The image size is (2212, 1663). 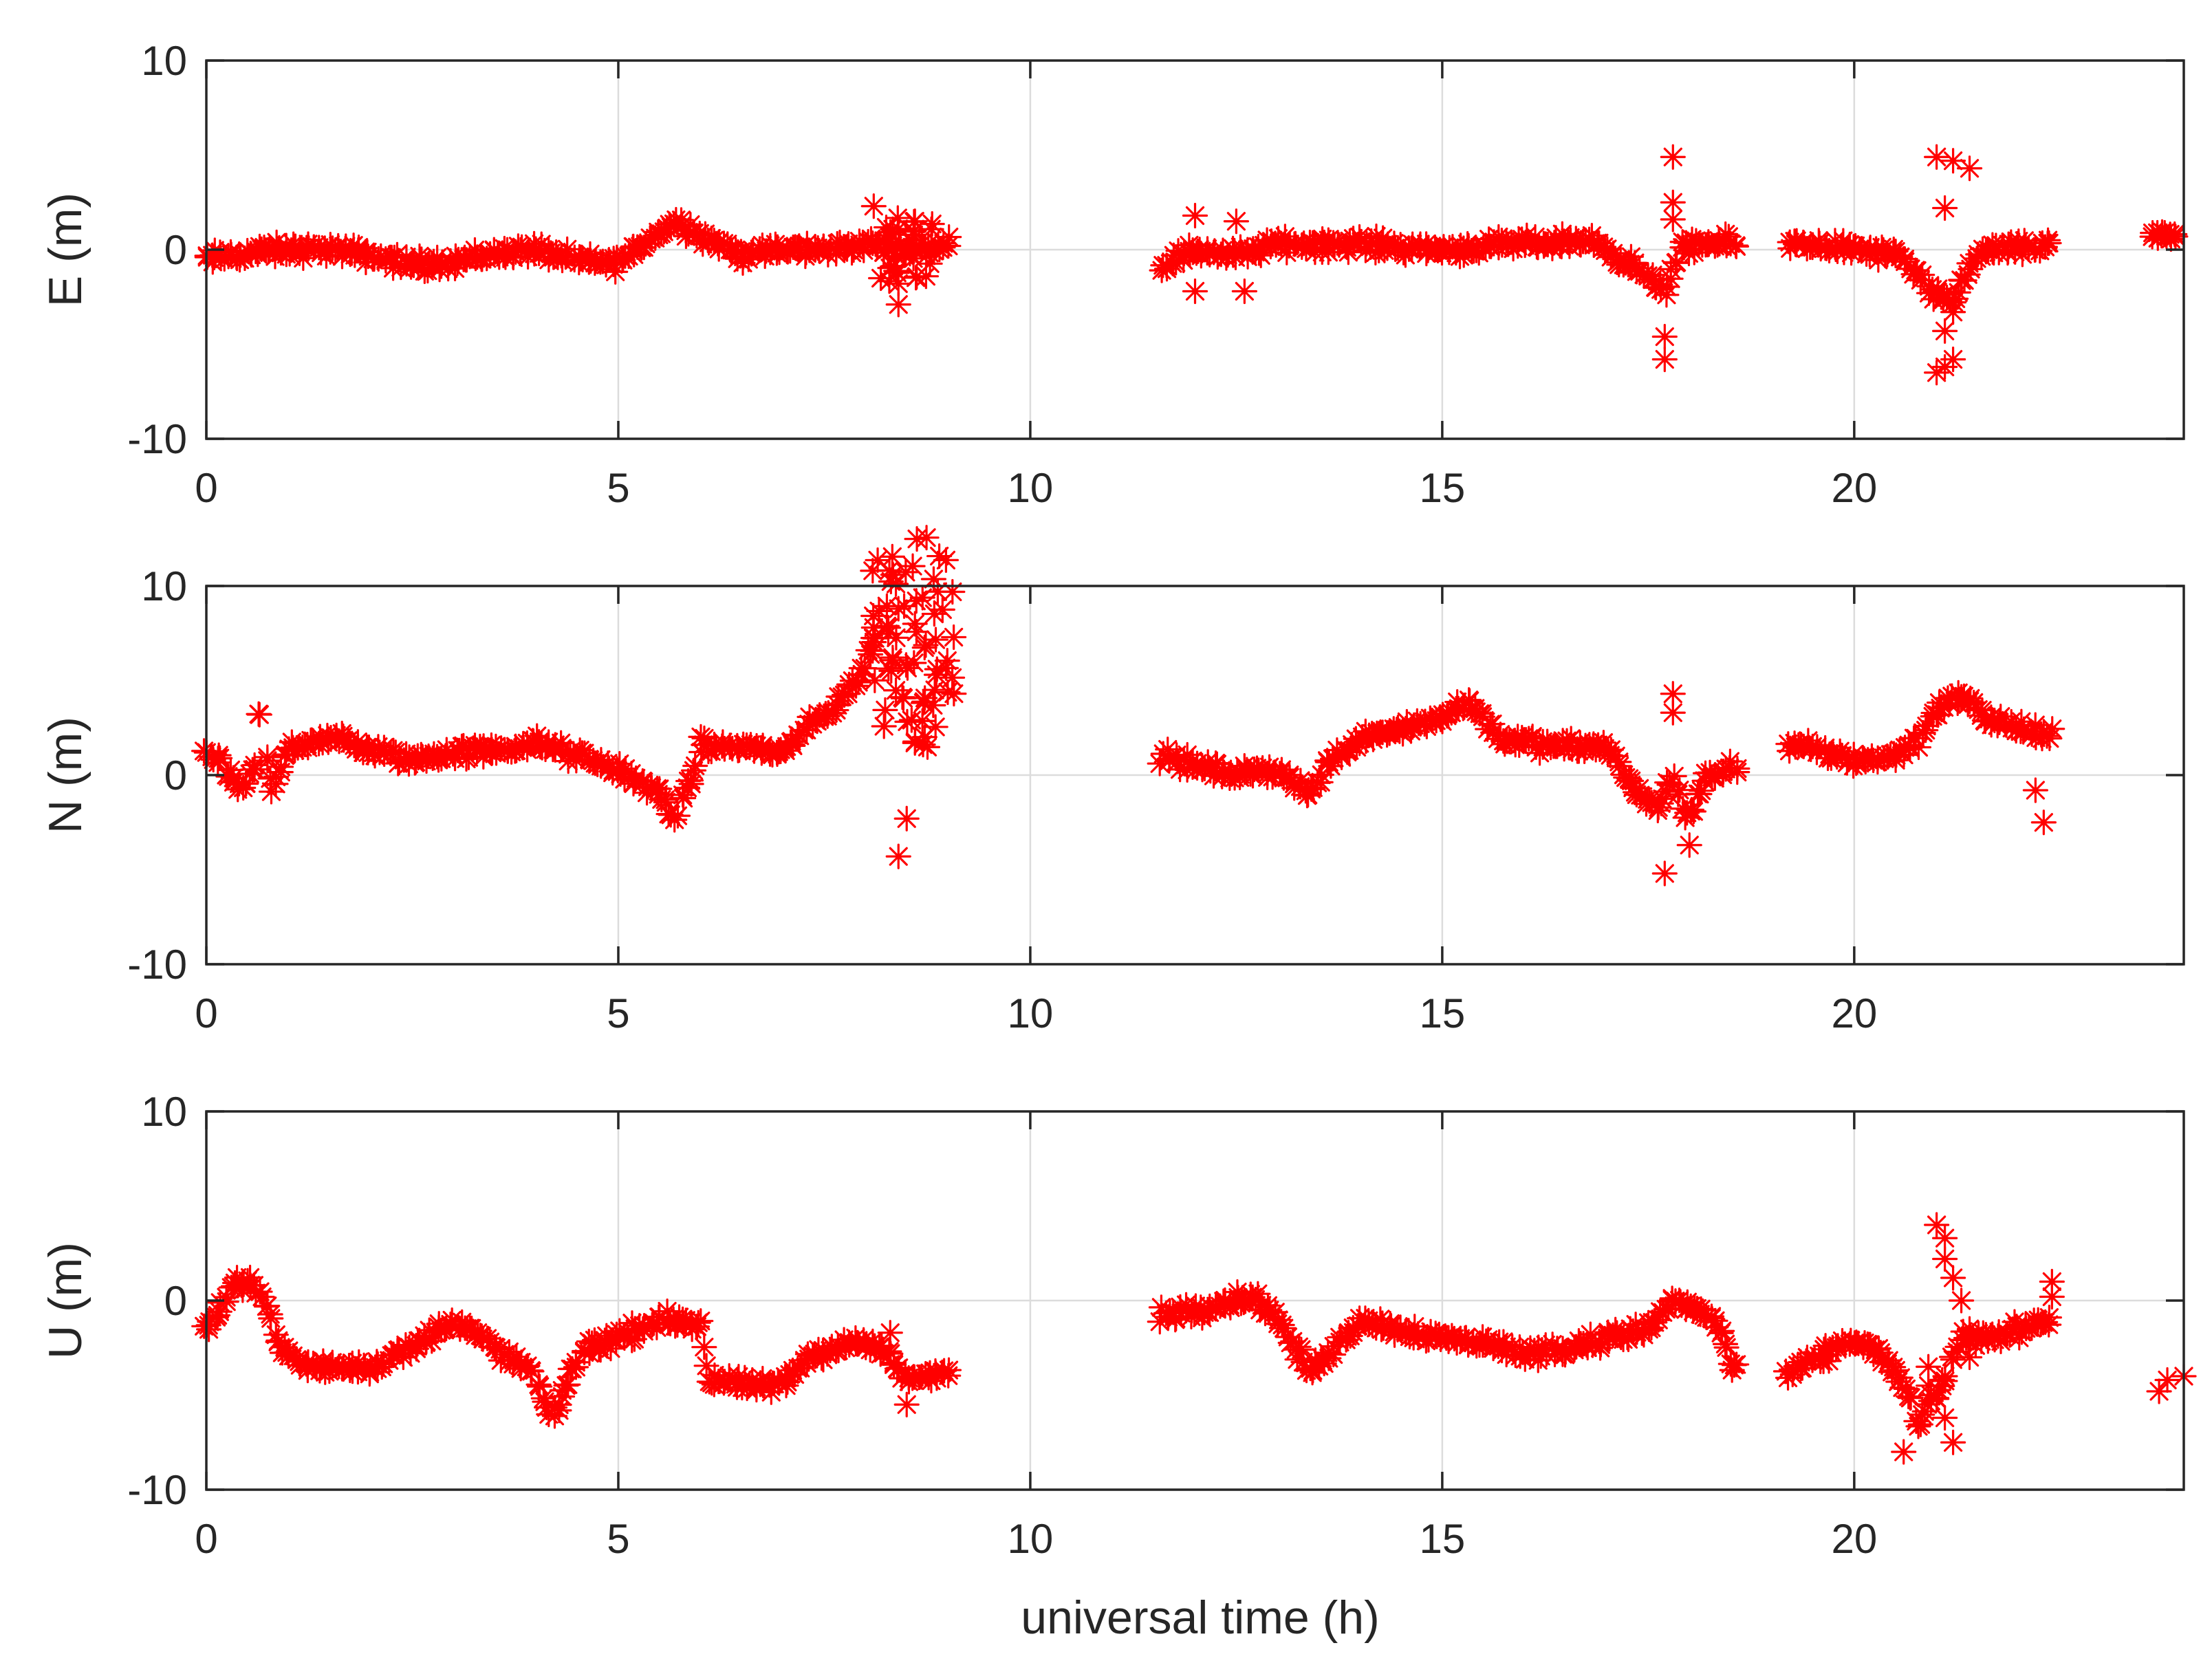 What do you see at coordinates (1031, 1013) in the screenshot?
I see `x-tick-label: 10` at bounding box center [1031, 1013].